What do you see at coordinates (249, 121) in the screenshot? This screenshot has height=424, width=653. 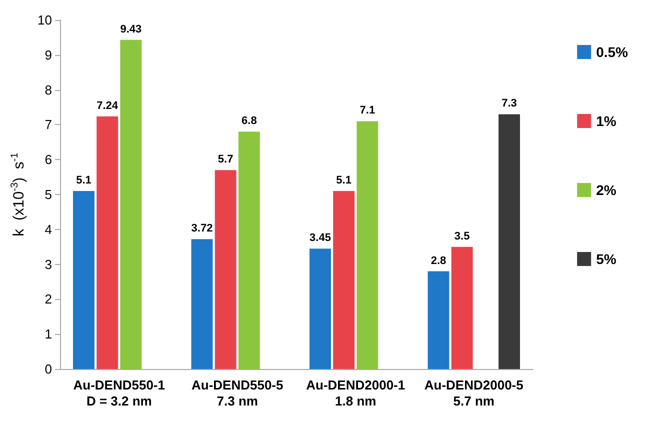 I see `data-label: 6.8` at bounding box center [249, 121].